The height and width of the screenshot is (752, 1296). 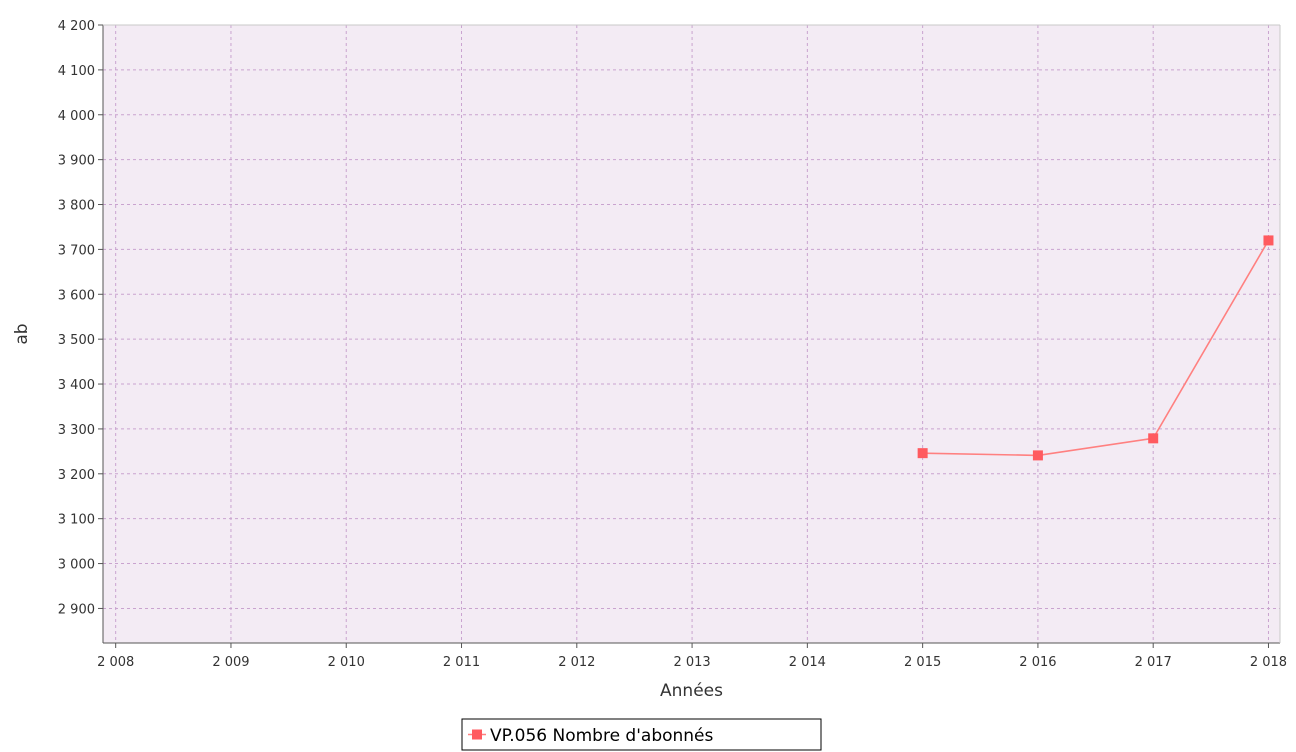 I want to click on series-line, so click(x=1096, y=348).